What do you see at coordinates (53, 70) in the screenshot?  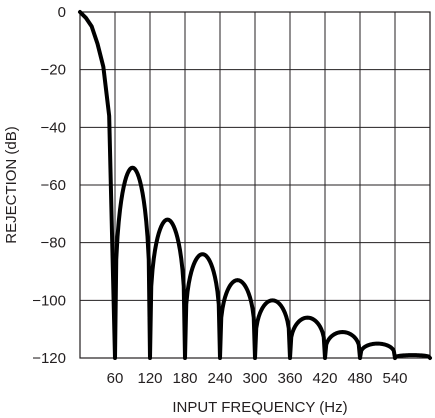 I see `y-tick-label: −20` at bounding box center [53, 70].